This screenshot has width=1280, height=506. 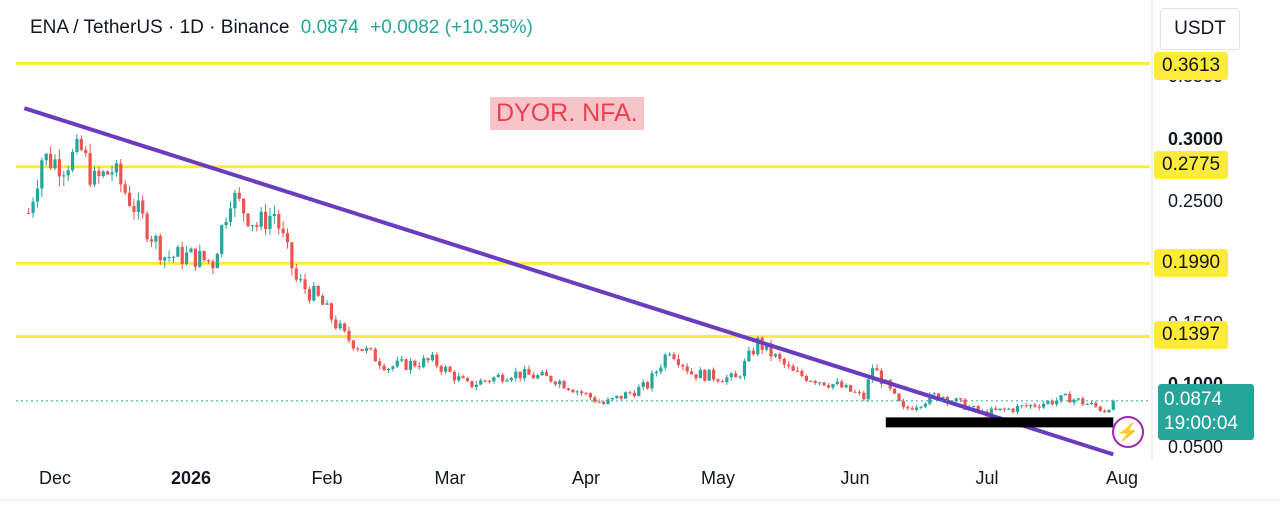 I want to click on lightning-icon: ⚡, so click(x=1128, y=432).